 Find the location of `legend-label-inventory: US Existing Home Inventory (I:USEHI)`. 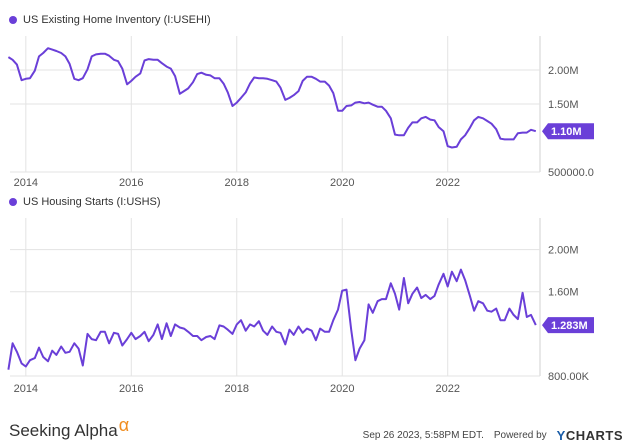

legend-label-inventory: US Existing Home Inventory (I:USEHI) is located at coordinates (117, 20).